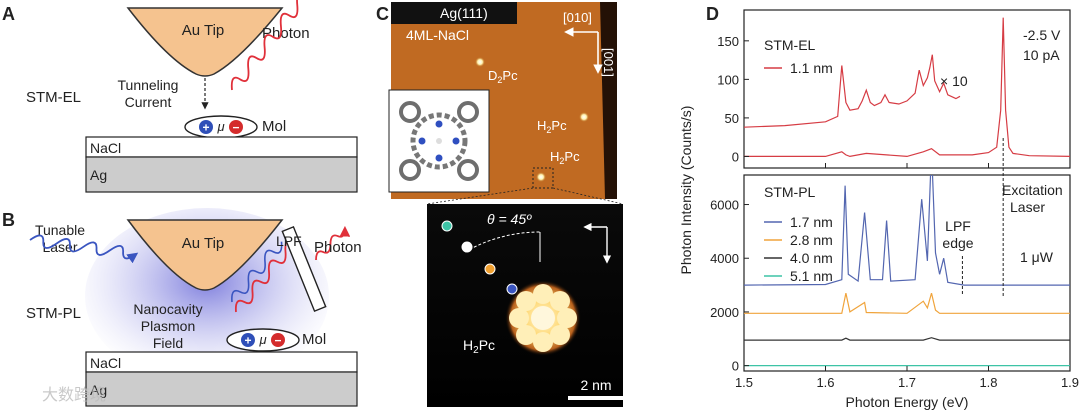  I want to click on h2pc-a-sub: 2, so click(548, 130).